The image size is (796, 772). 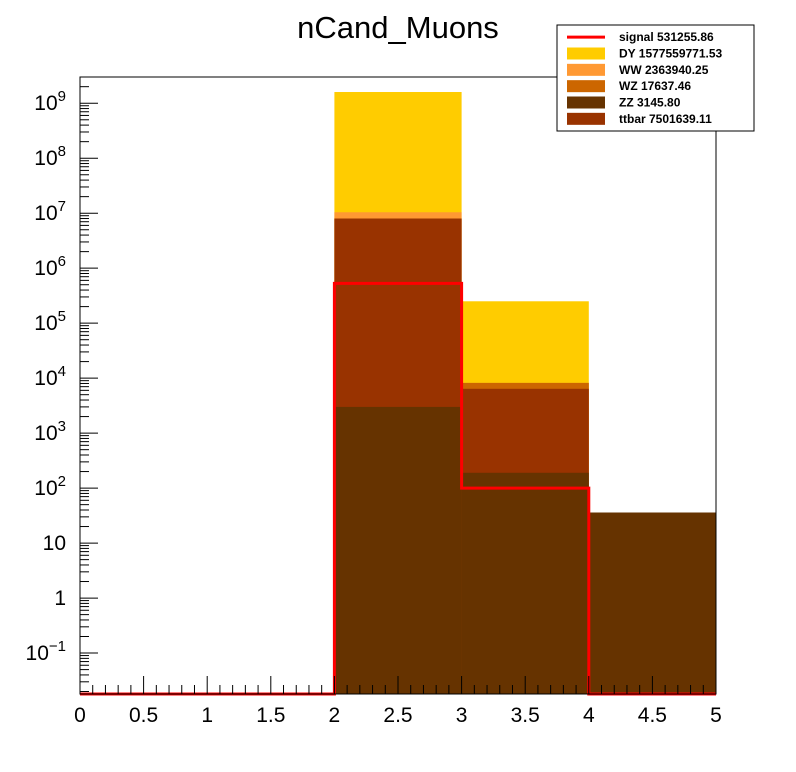 I want to click on legend-swatch-WZ, so click(x=586, y=86).